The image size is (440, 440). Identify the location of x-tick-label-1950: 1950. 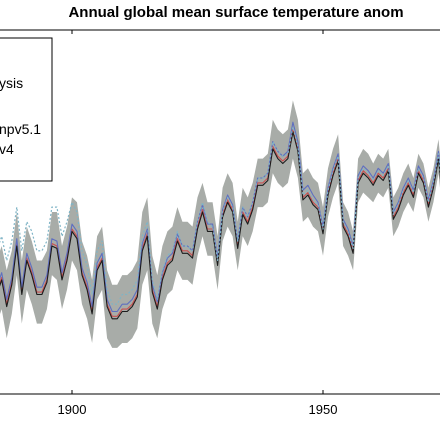
(323, 409).